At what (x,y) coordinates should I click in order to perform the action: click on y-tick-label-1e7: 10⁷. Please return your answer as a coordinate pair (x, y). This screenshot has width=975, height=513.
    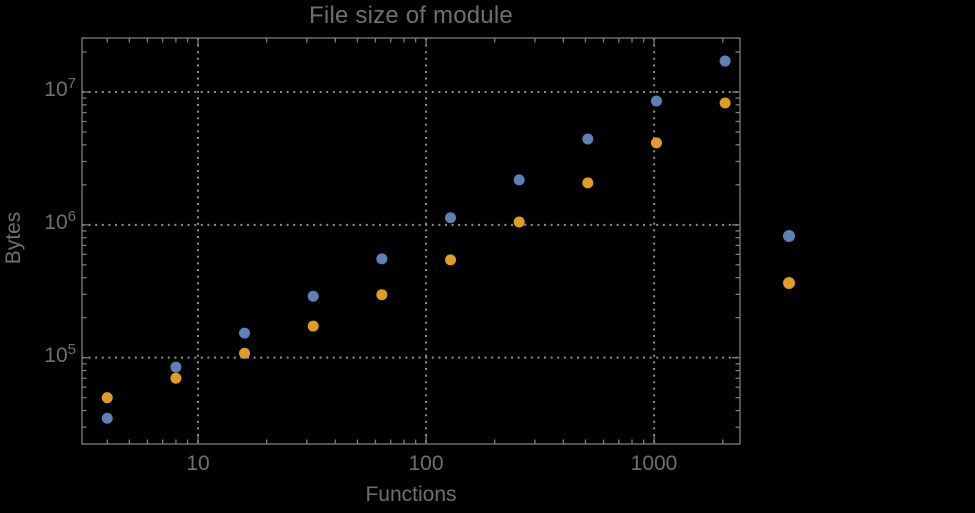
    Looking at the image, I should click on (60, 88).